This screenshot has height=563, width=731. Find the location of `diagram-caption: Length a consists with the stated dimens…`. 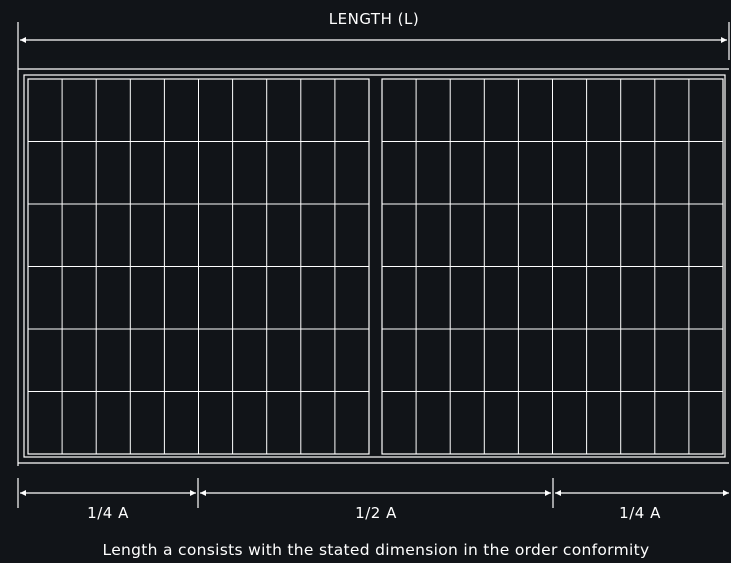

diagram-caption: Length a consists with the stated dimens… is located at coordinates (376, 550).